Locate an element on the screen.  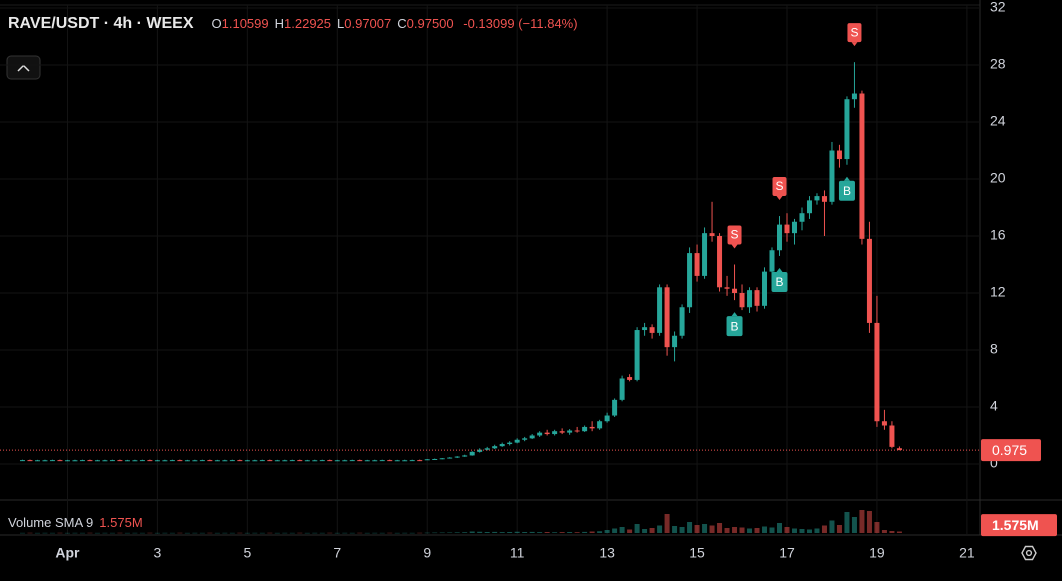
settings-icon-center is located at coordinates (1029, 553).